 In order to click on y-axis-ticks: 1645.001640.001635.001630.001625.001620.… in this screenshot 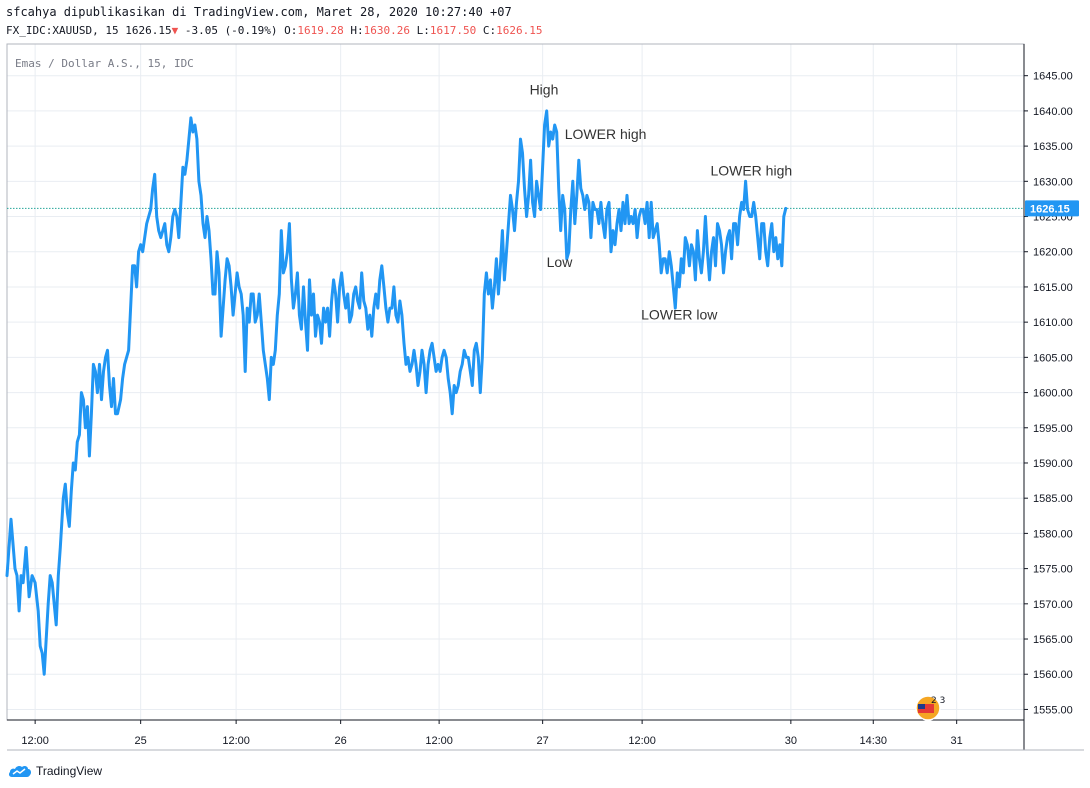, I will do `click(1048, 393)`.